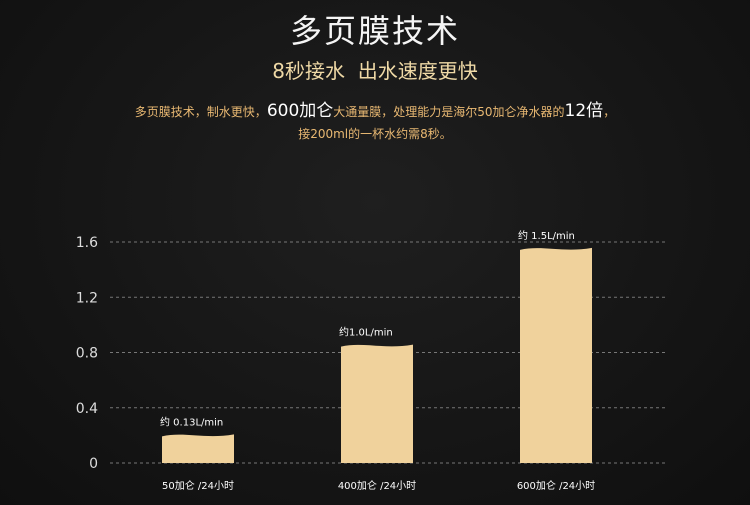  I want to click on page-subtitle: 8秒接水 出水速度更快, so click(375, 71).